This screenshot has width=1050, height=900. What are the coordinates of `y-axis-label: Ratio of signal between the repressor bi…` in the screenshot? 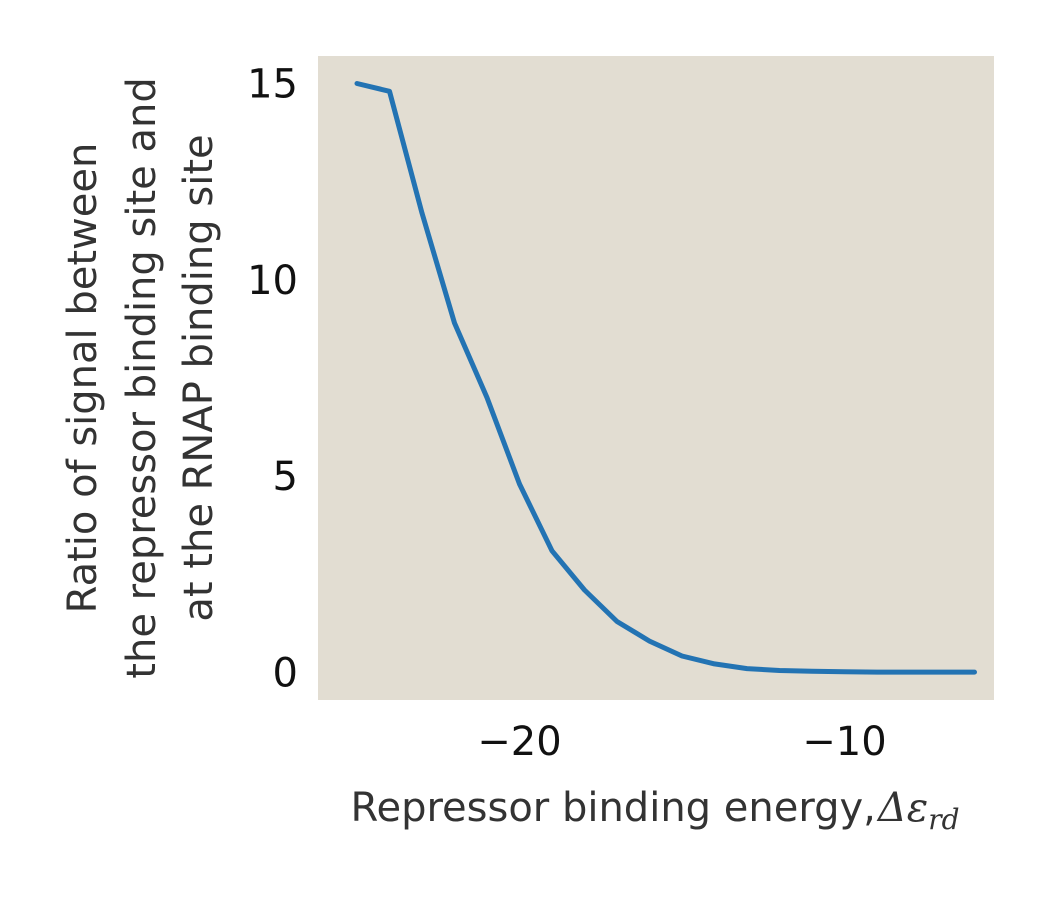 It's located at (141, 377).